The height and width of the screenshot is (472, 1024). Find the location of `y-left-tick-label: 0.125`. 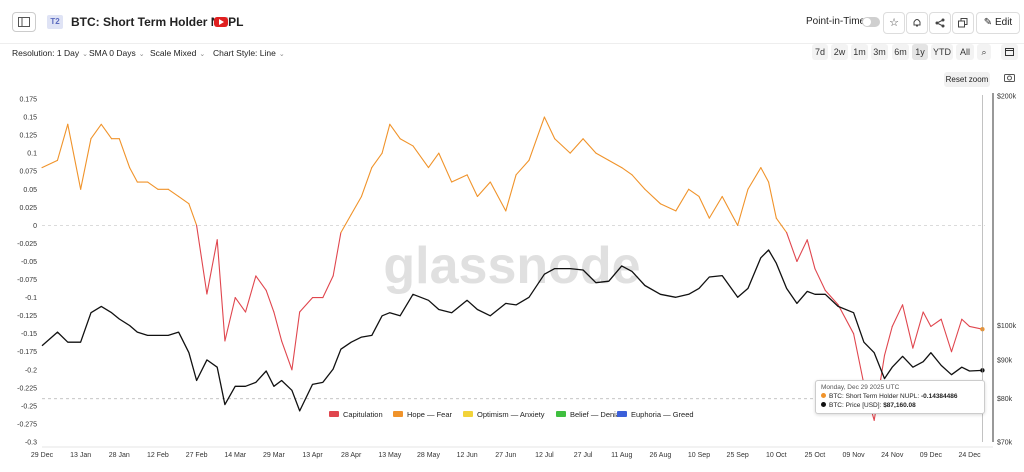

y-left-tick-label: 0.125 is located at coordinates (28, 136).